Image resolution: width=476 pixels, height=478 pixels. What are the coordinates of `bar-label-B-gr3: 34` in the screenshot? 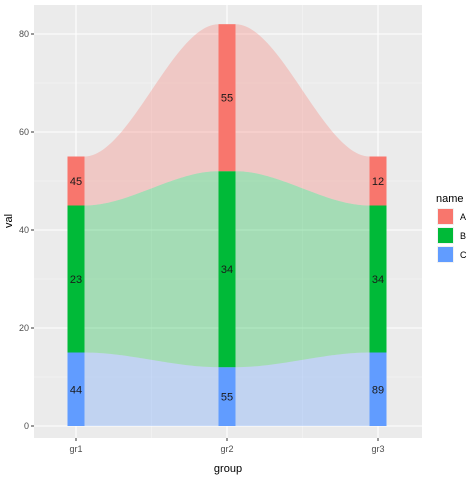 It's located at (378, 280).